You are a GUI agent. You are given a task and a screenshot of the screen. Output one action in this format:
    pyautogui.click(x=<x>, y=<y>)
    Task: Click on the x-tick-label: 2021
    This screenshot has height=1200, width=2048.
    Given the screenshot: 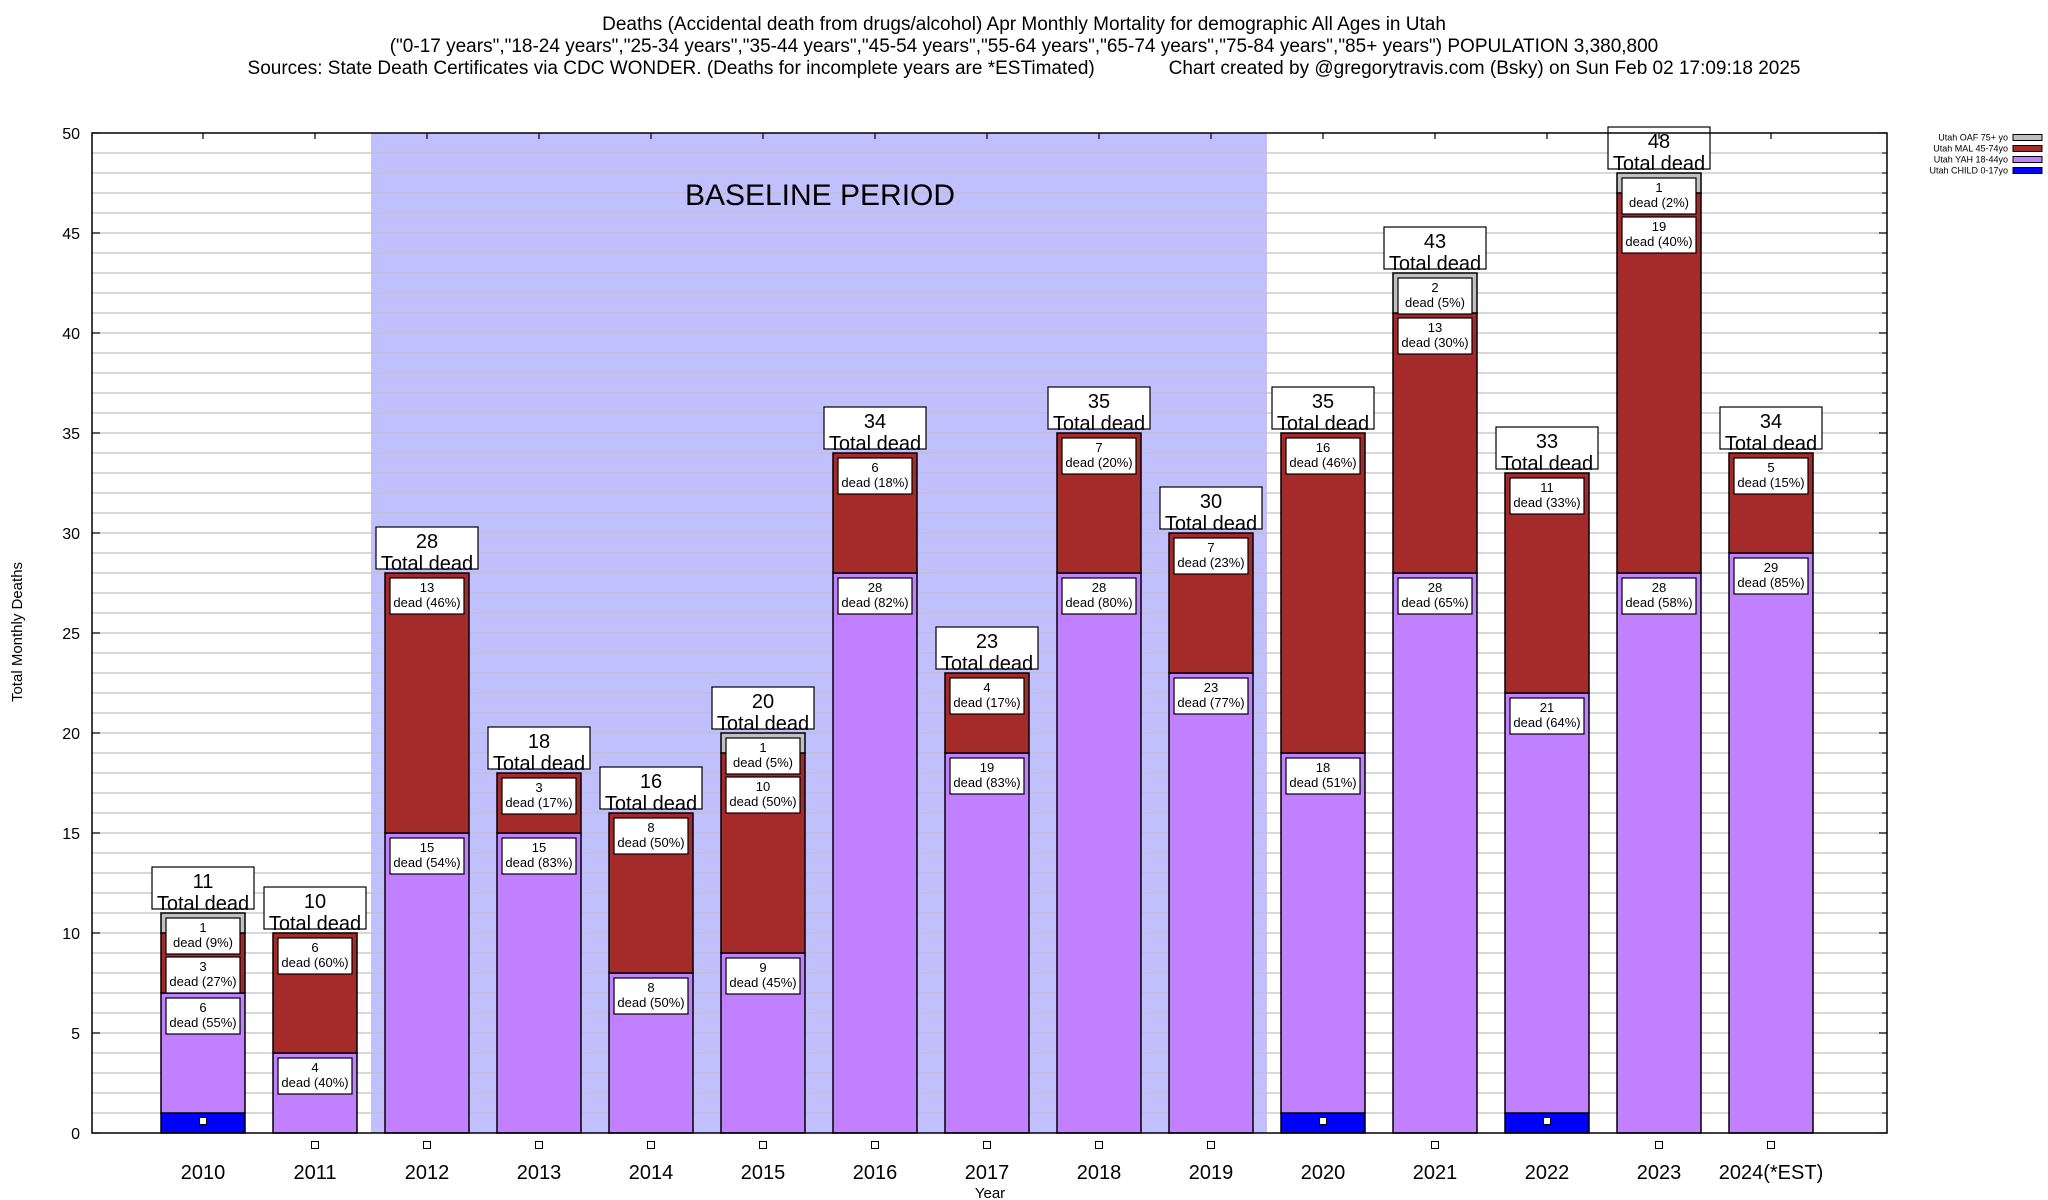 What is the action you would take?
    pyautogui.click(x=1435, y=1173)
    